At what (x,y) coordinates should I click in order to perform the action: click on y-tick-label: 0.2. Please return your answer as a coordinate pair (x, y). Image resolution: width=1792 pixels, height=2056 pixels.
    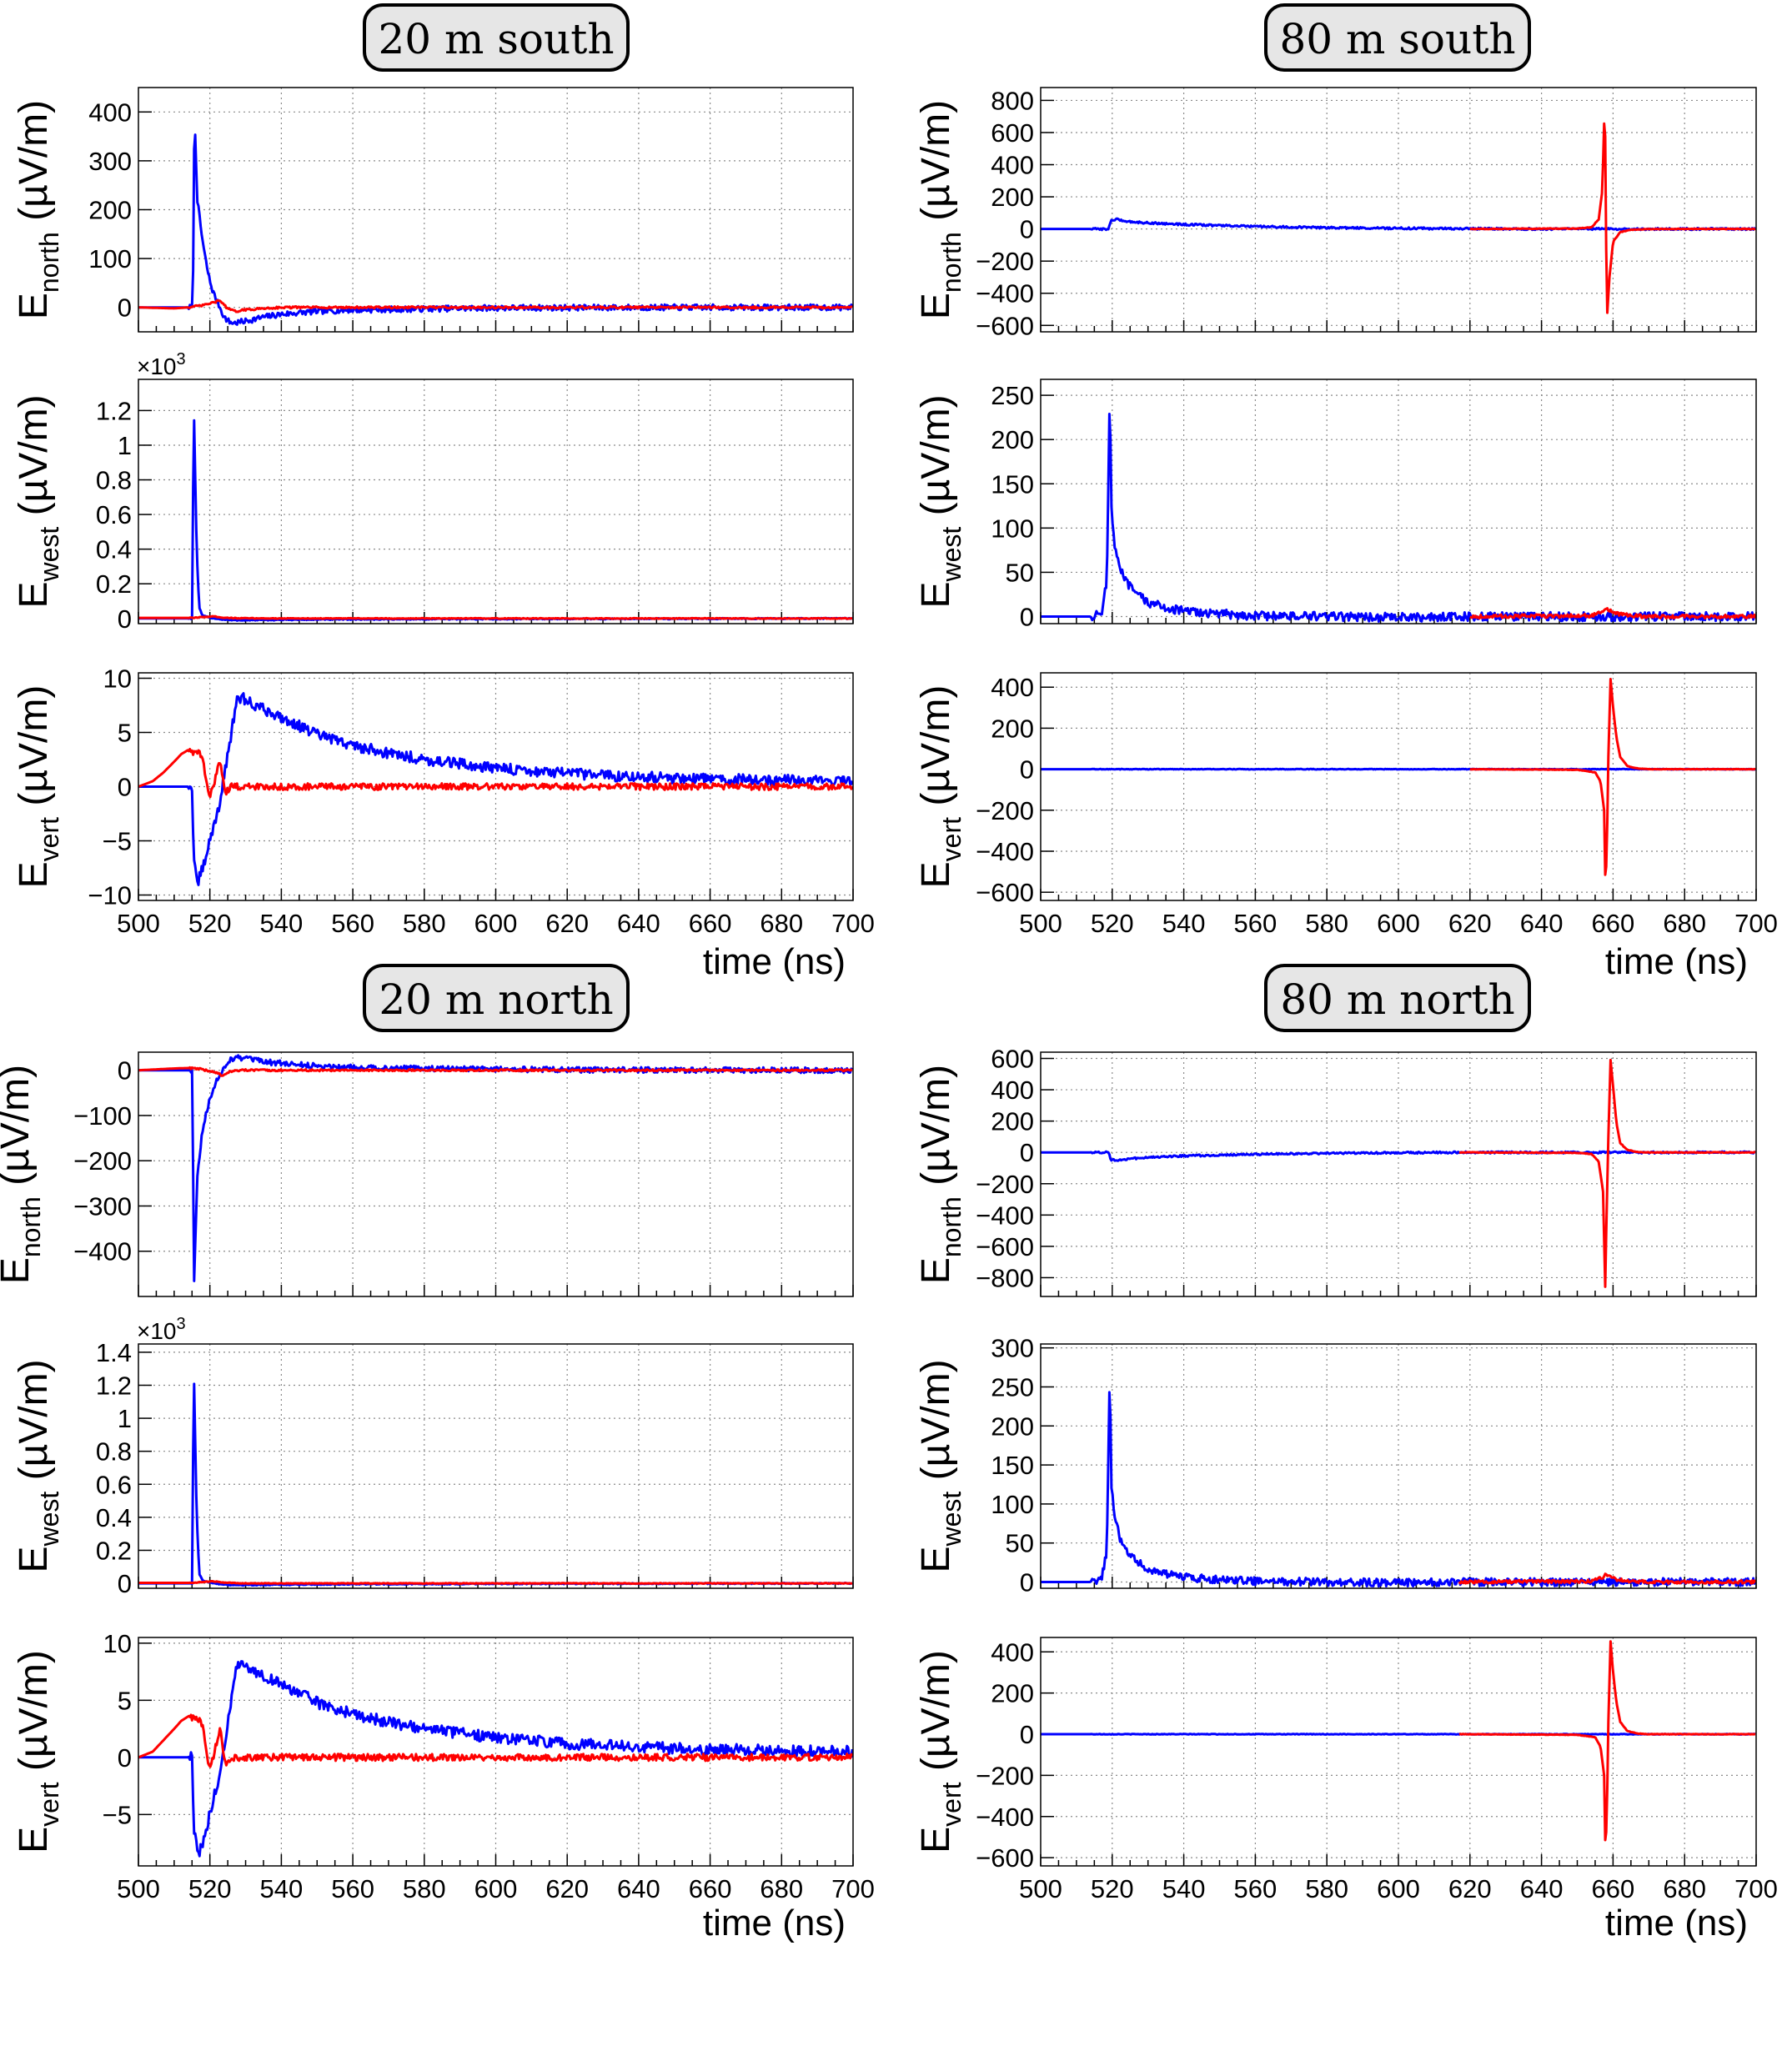
    Looking at the image, I should click on (114, 584).